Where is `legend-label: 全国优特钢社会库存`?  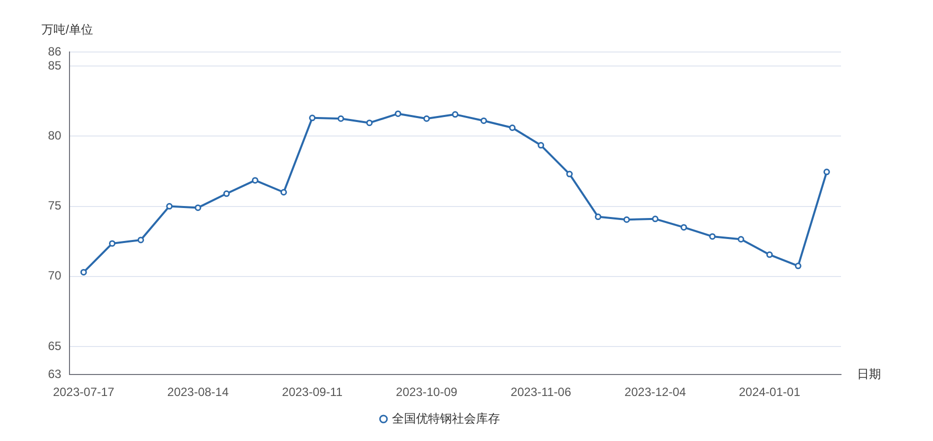
legend-label: 全国优特钢社会库存 is located at coordinates (446, 418).